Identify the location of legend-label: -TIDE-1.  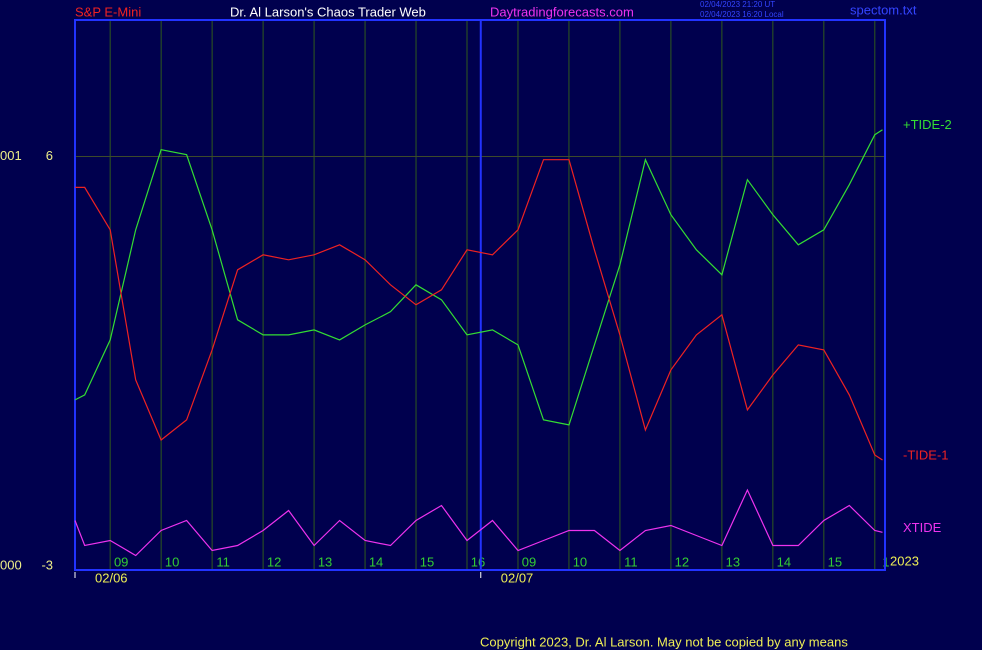
(926, 454).